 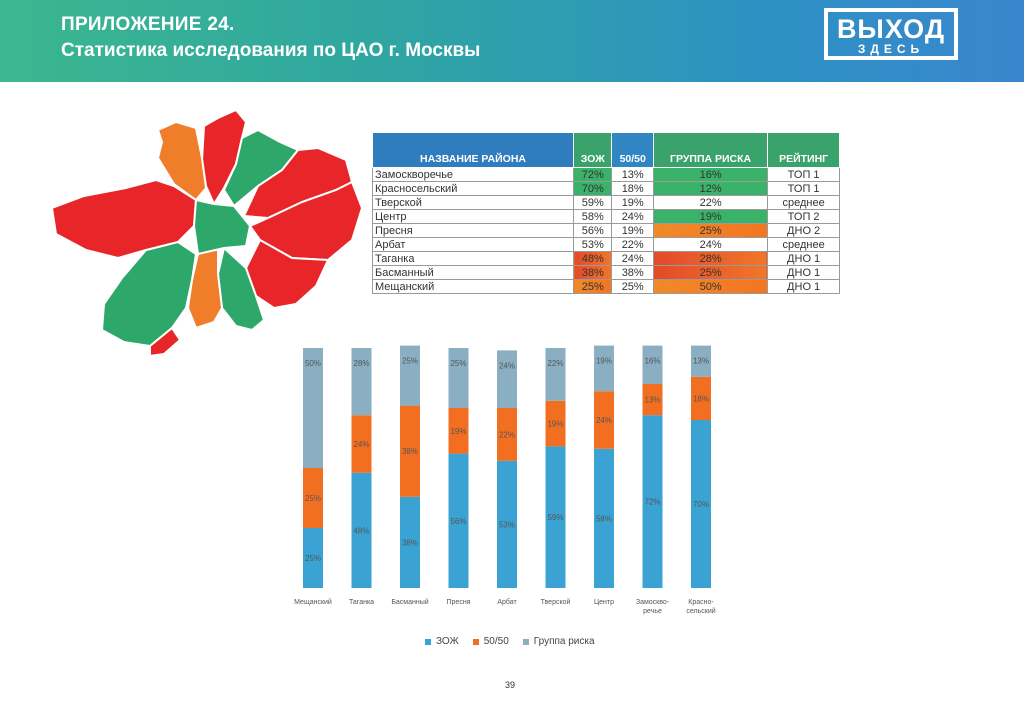 I want to click on table-row: Мещанский 25% 25% 50% ДНО 1, so click(x=606, y=286).